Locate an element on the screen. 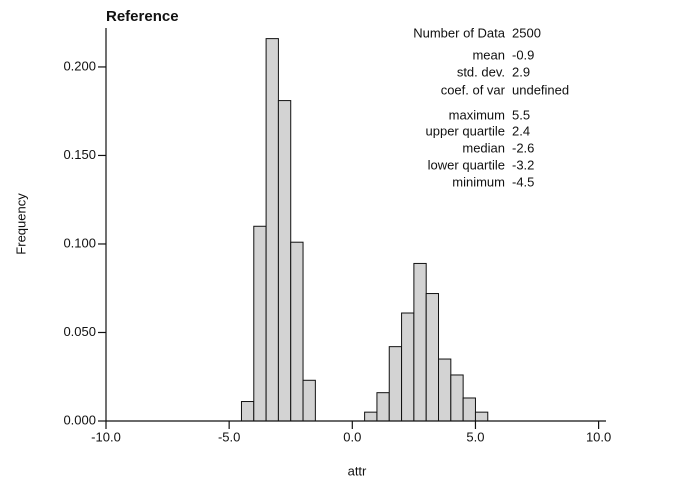 This screenshot has height=485, width=691. chart-title: Reference is located at coordinates (142, 16).